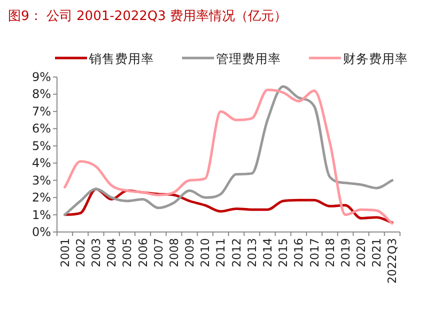  I want to click on y-tick-label: 8%, so click(41, 94).